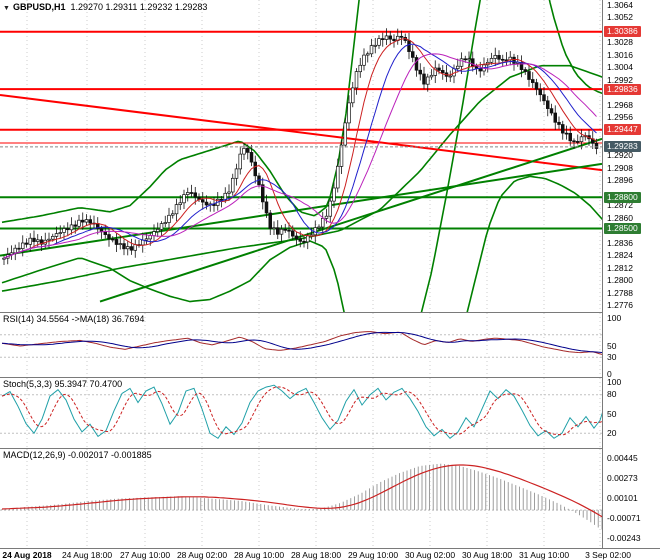 The height and width of the screenshot is (560, 660). I want to click on price-badge: 1.28500, so click(622, 228).